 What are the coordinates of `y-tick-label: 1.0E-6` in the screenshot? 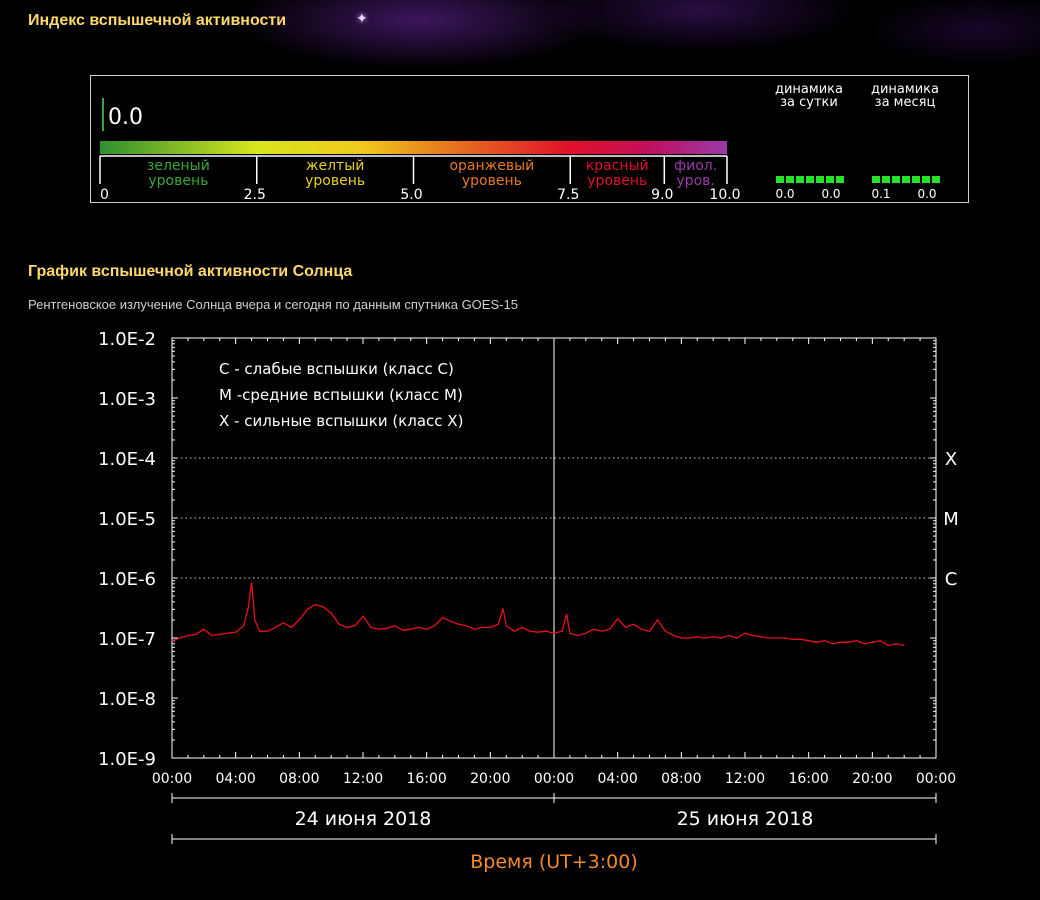 It's located at (127, 579).